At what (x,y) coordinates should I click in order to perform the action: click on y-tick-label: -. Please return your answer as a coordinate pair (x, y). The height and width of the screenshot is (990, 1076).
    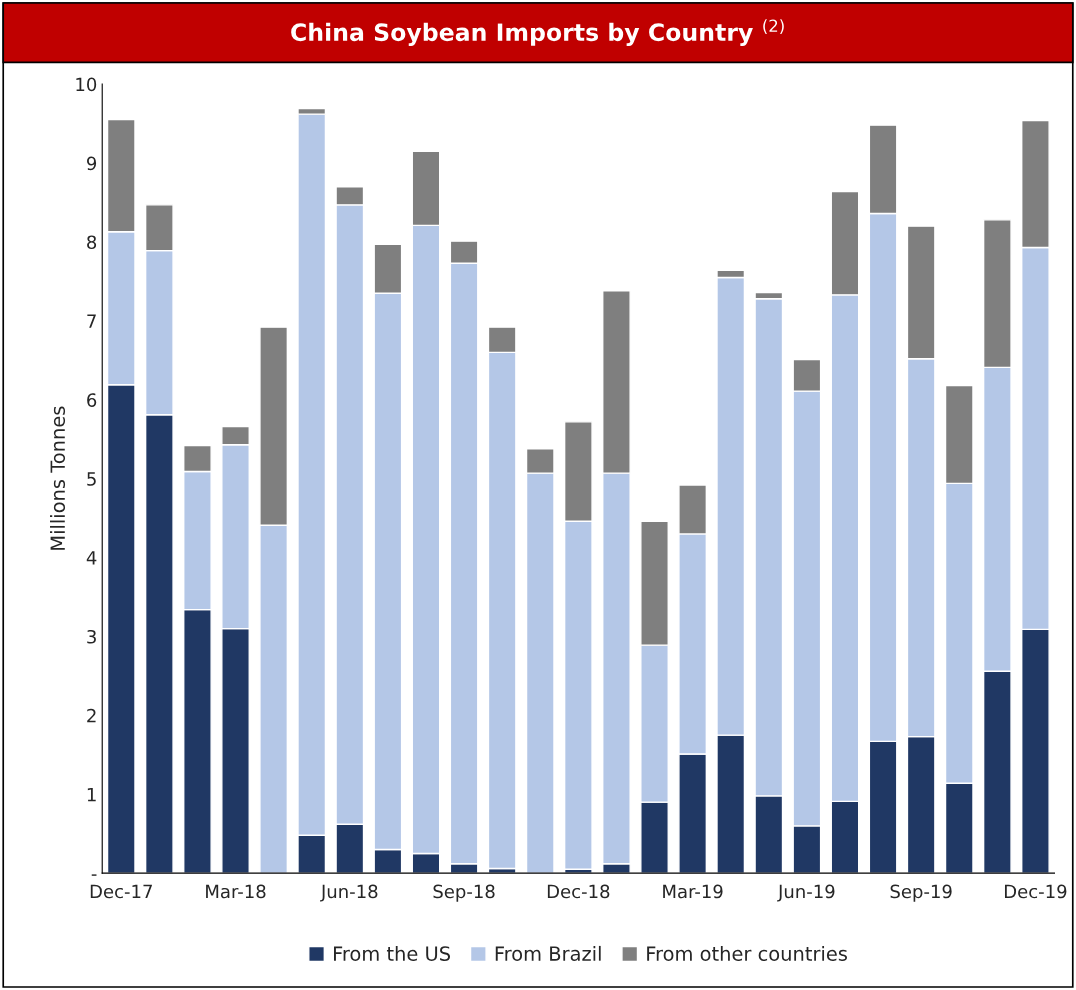
    Looking at the image, I should click on (94, 875).